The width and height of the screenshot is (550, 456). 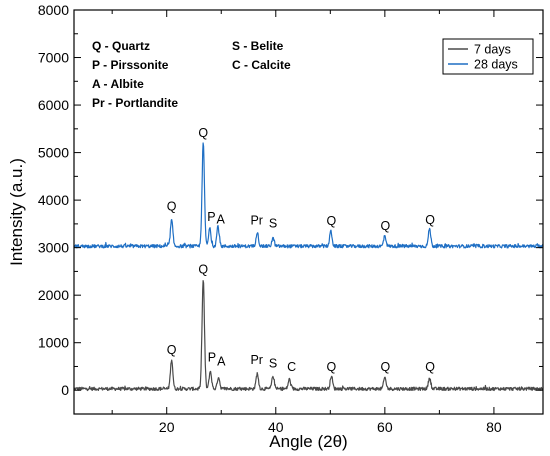 What do you see at coordinates (494, 427) in the screenshot?
I see `x-tick-label: 80` at bounding box center [494, 427].